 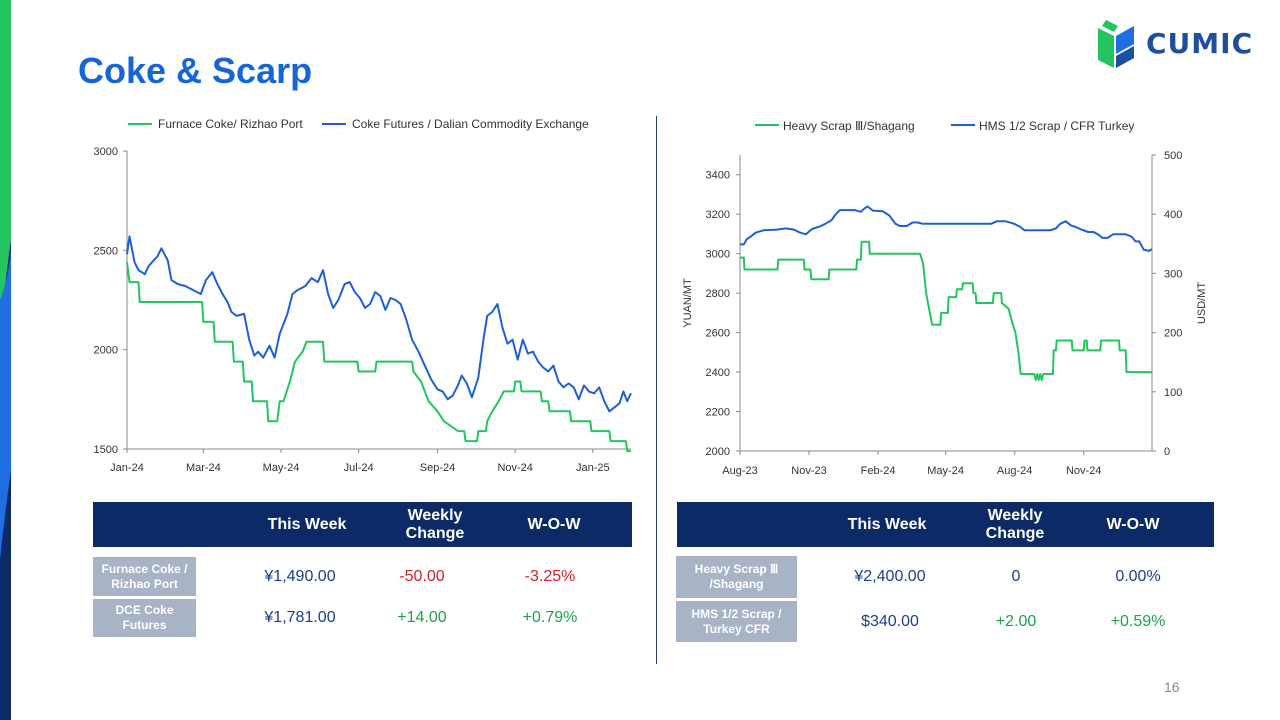 What do you see at coordinates (1138, 576) in the screenshot?
I see `shagang-wow: 0.00%` at bounding box center [1138, 576].